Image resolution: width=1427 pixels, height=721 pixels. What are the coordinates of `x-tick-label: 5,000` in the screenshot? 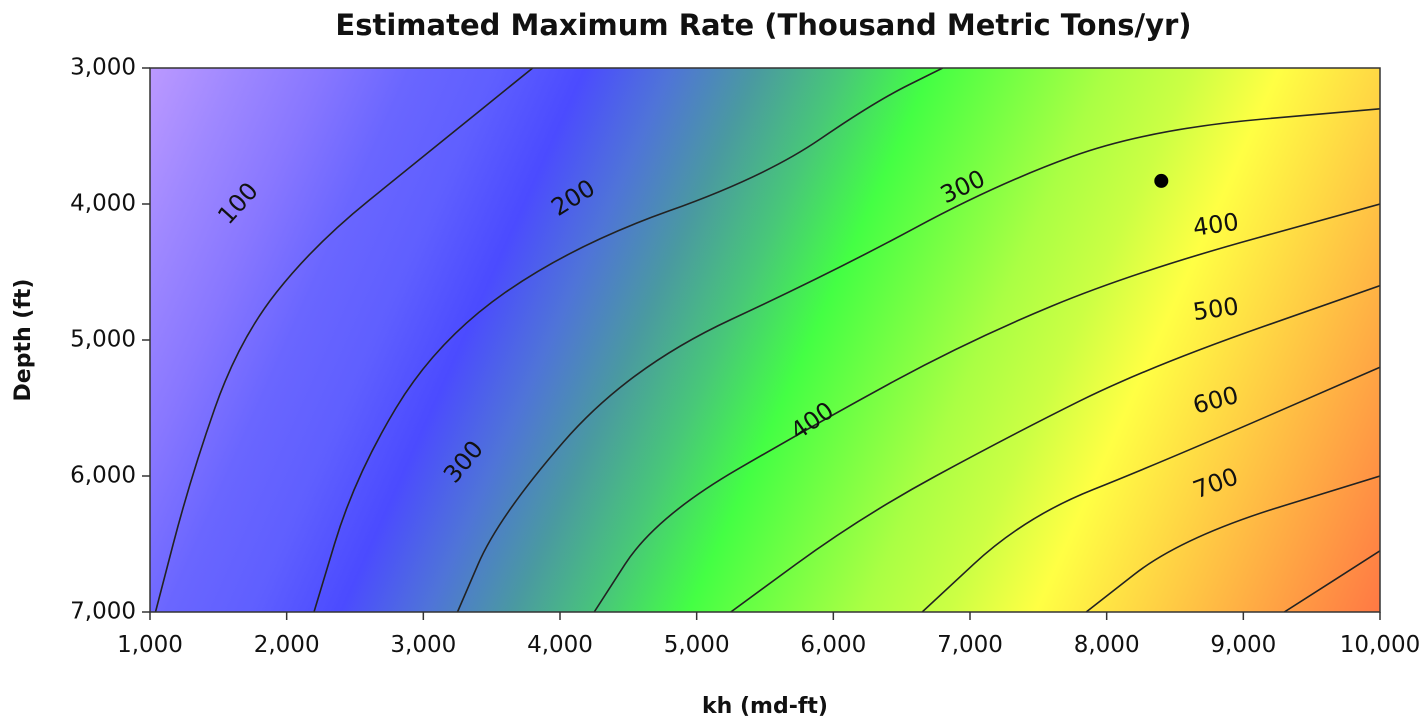 It's located at (697, 645).